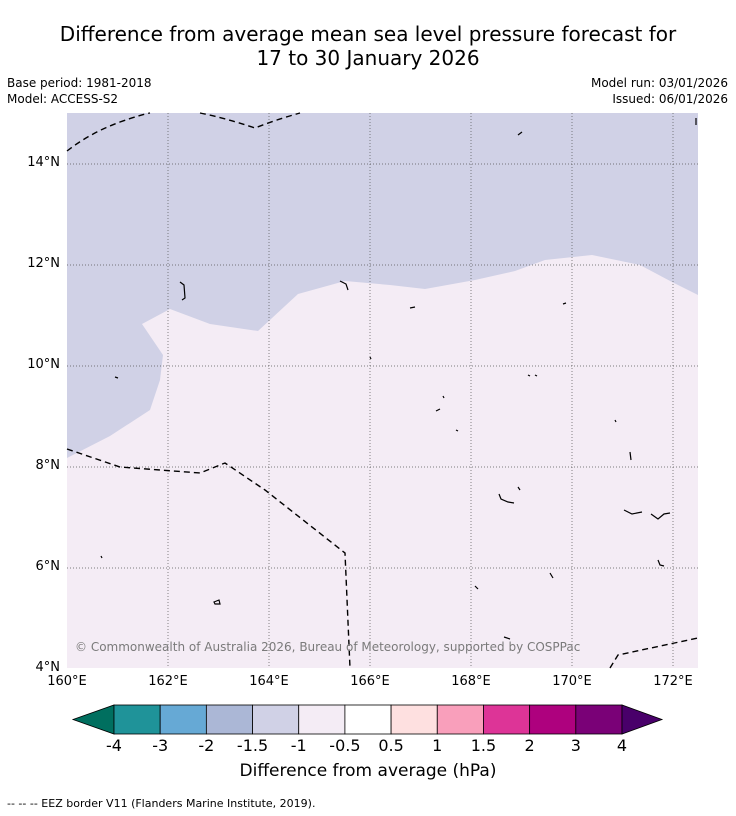 The height and width of the screenshot is (816, 736). I want to click on lat-label-12n: 12°N, so click(43, 263).